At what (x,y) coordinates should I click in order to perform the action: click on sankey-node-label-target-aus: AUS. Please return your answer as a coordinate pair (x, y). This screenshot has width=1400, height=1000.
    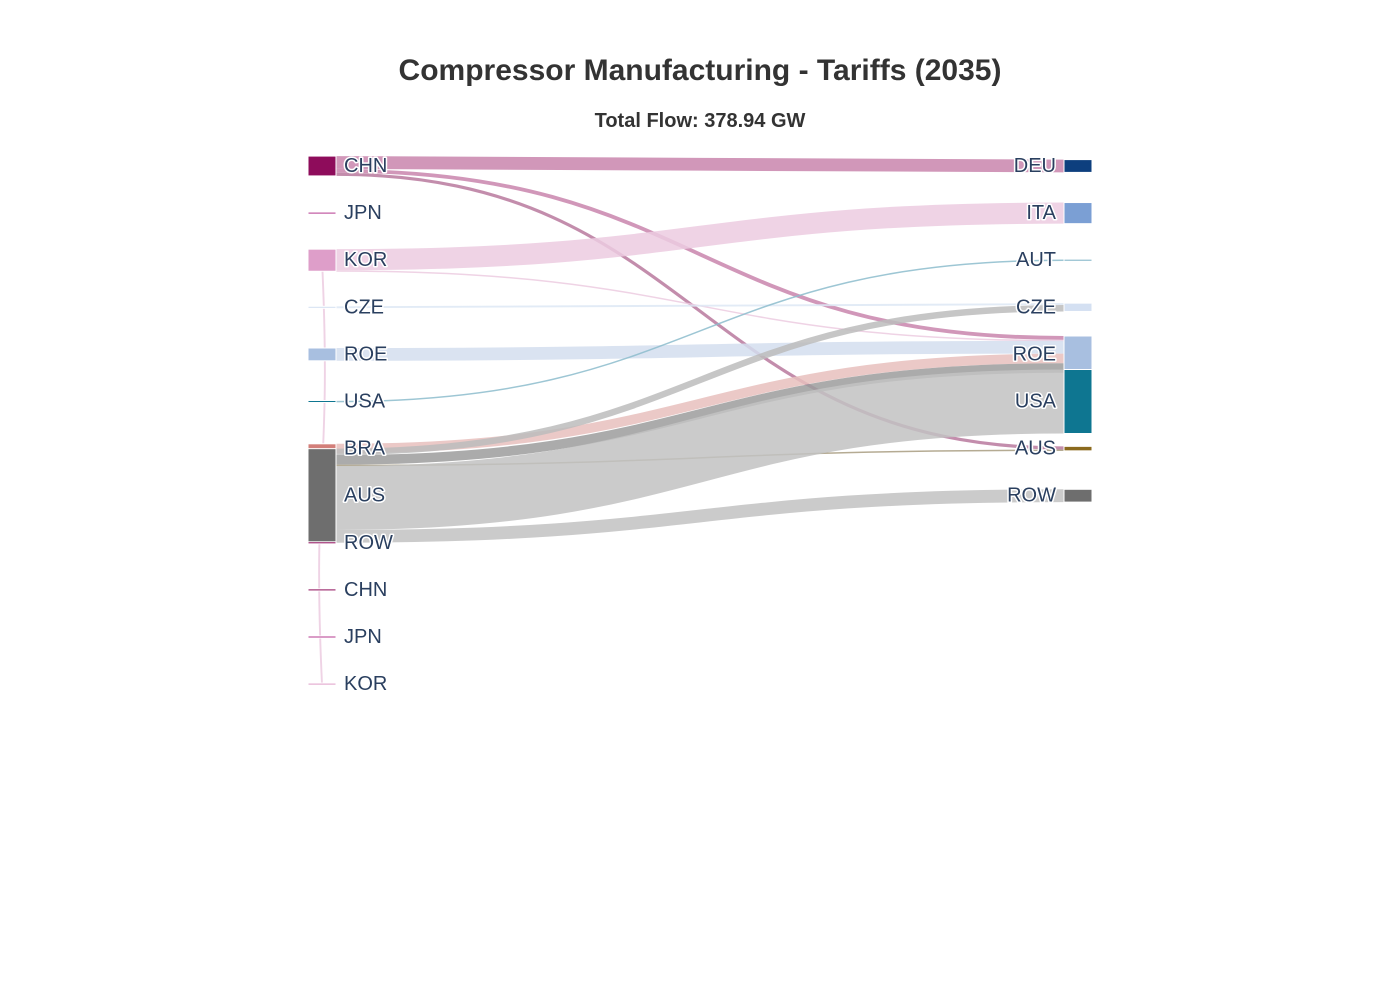
    Looking at the image, I should click on (1035, 449).